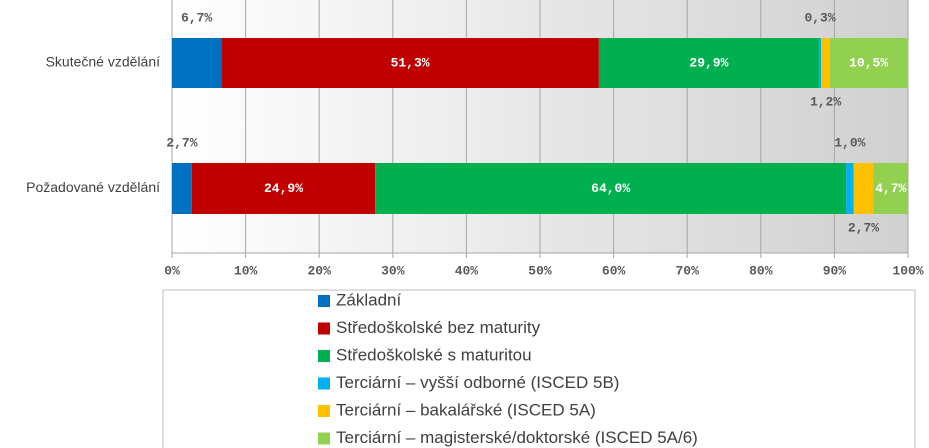  I want to click on data-label: 24,9%, so click(283, 188).